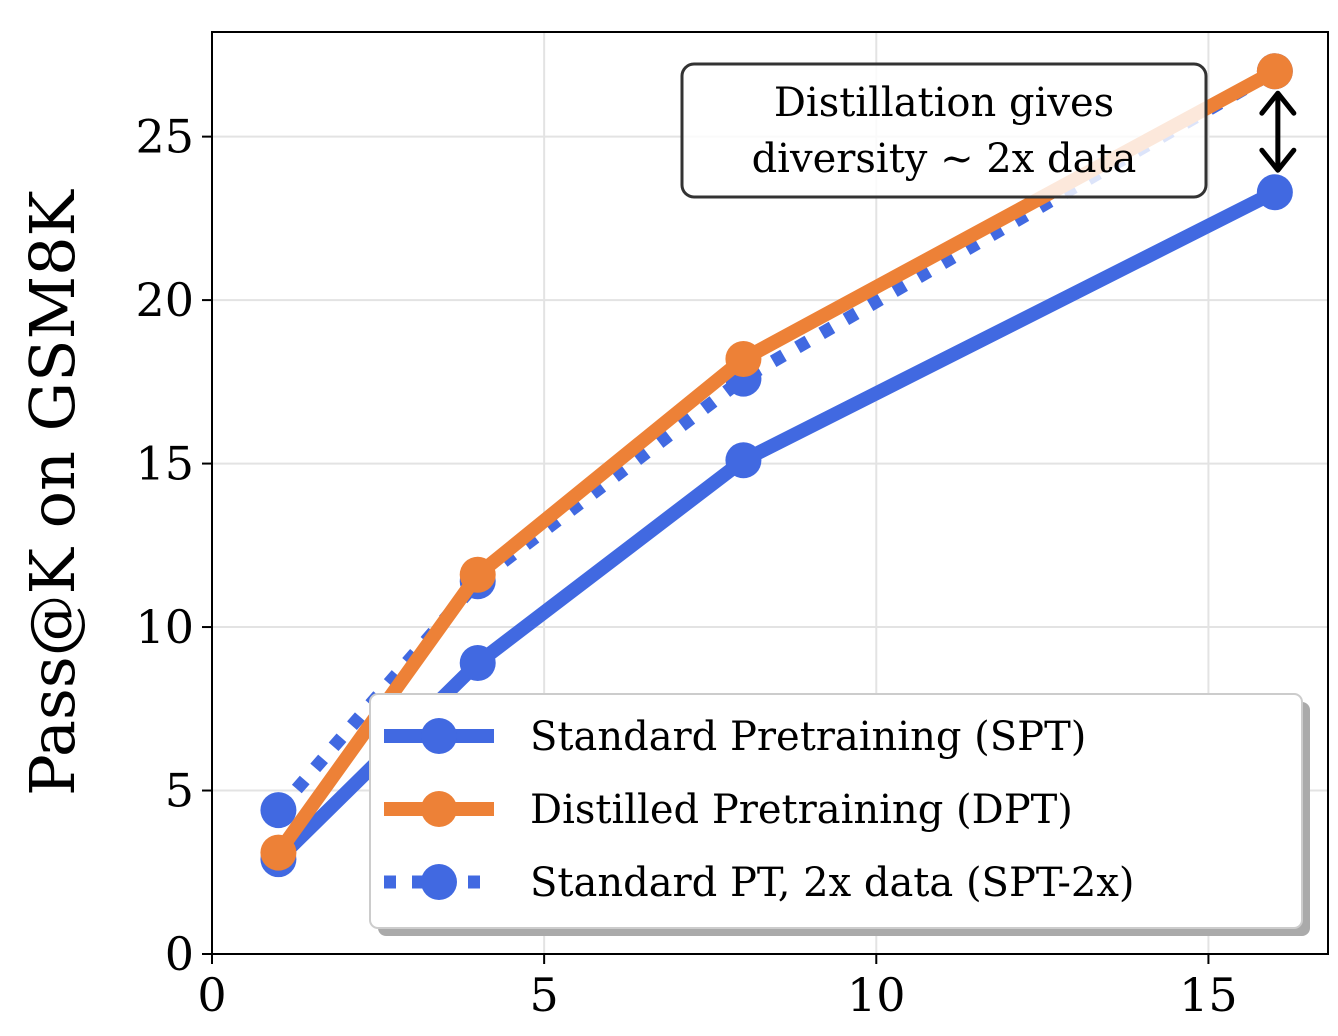 The width and height of the screenshot is (1338, 1036). What do you see at coordinates (944, 159) in the screenshot?
I see `annotation-text: diversity ~ 2x data` at bounding box center [944, 159].